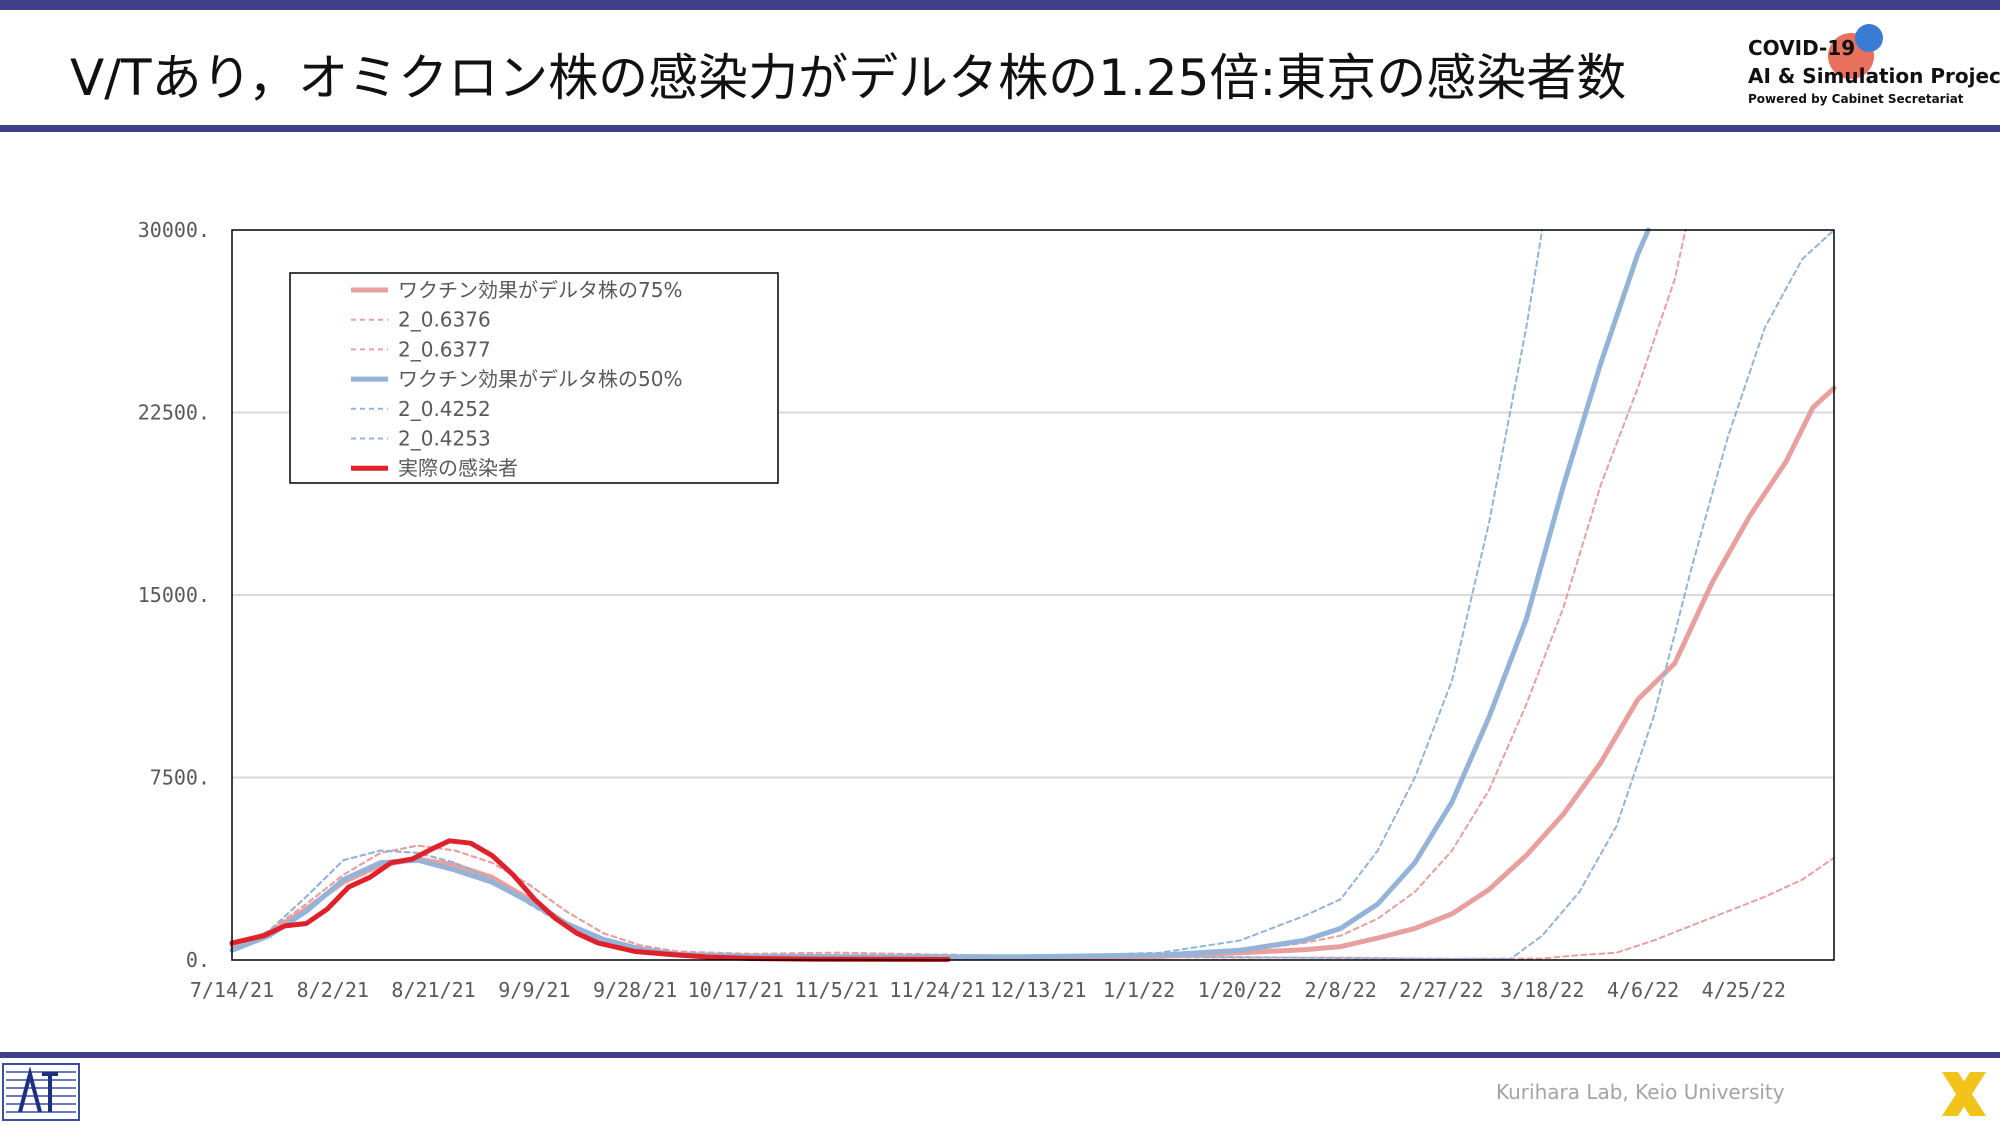 The image size is (2000, 1125). Describe the element at coordinates (444, 320) in the screenshot. I see `legend-label: 2_0.6376` at that location.